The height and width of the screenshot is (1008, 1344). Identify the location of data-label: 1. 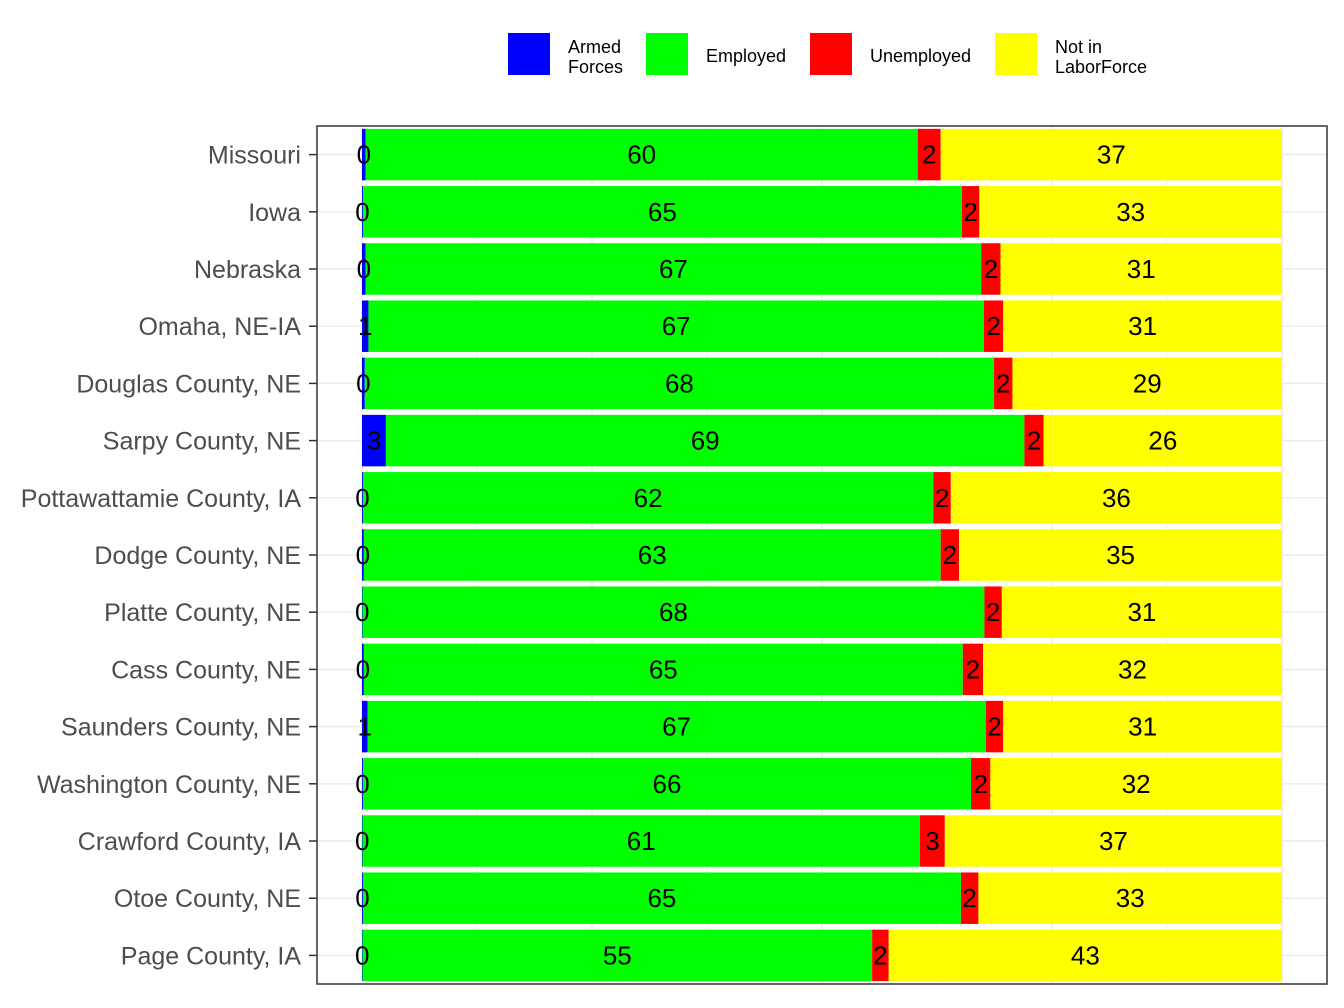
(365, 727).